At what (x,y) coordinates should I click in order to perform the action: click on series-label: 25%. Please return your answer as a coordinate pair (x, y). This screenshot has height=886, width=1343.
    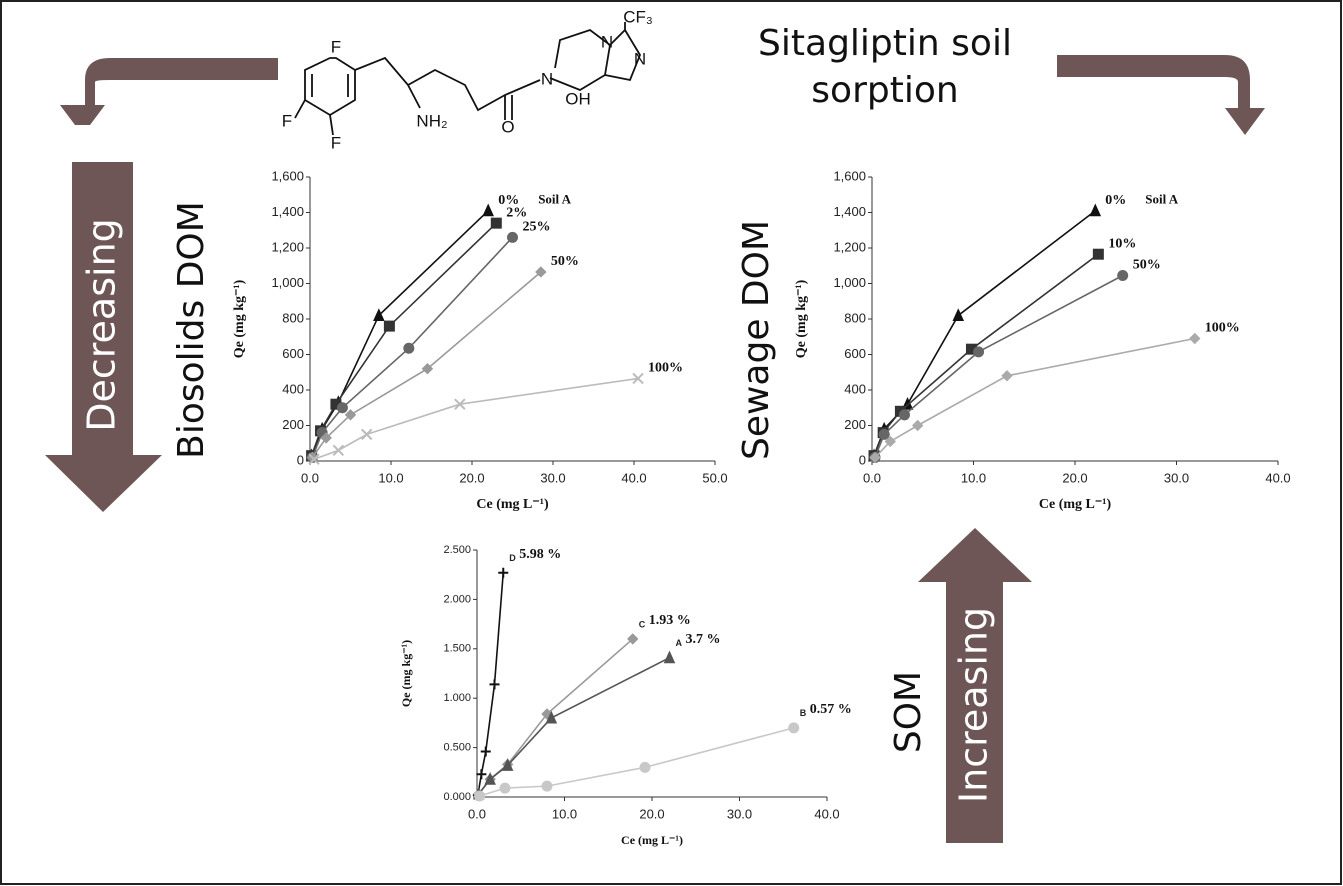
    Looking at the image, I should click on (537, 227).